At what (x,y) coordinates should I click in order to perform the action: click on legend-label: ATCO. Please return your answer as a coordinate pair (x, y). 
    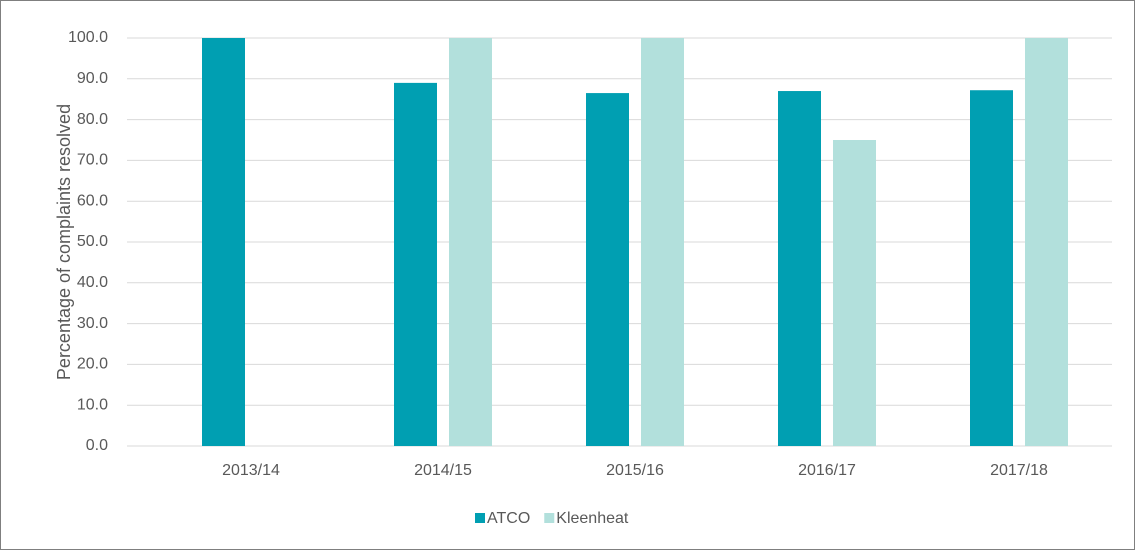
    Looking at the image, I should click on (508, 518).